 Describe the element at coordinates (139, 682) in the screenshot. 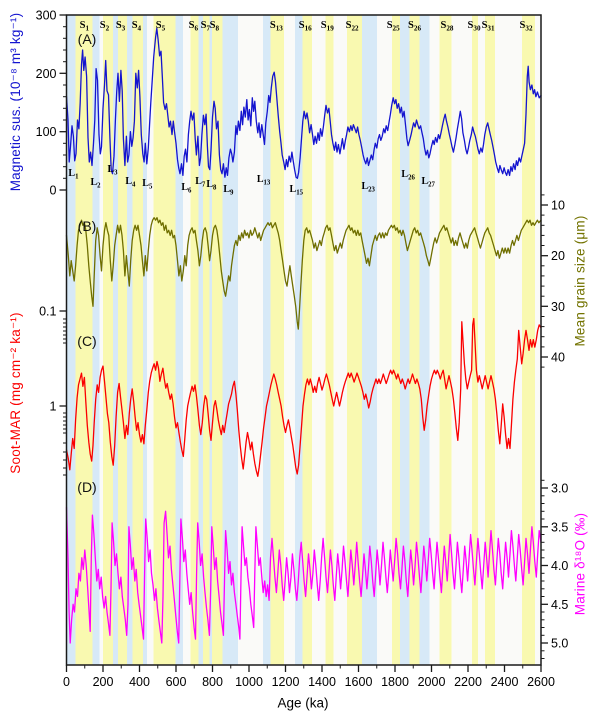

I see `x-axis-tick-label: 400` at that location.